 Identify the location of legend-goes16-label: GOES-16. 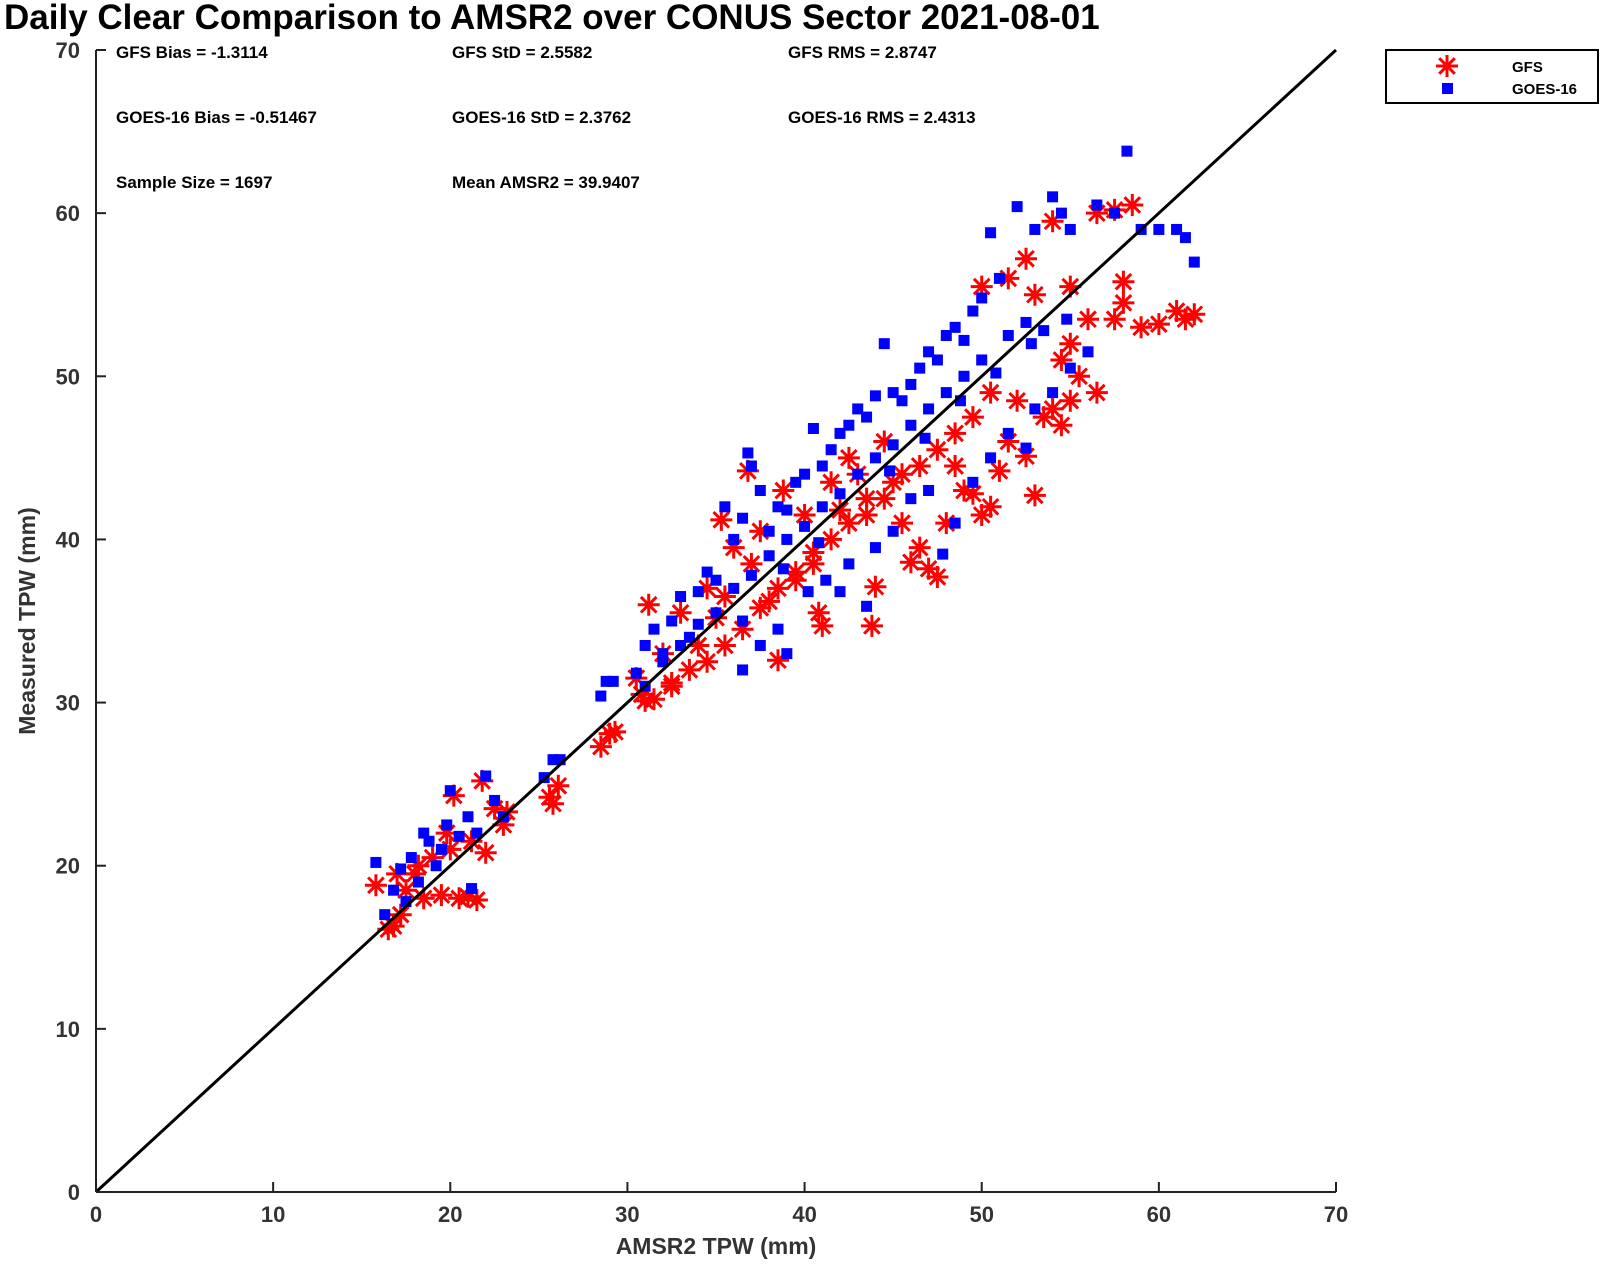
(1544, 89).